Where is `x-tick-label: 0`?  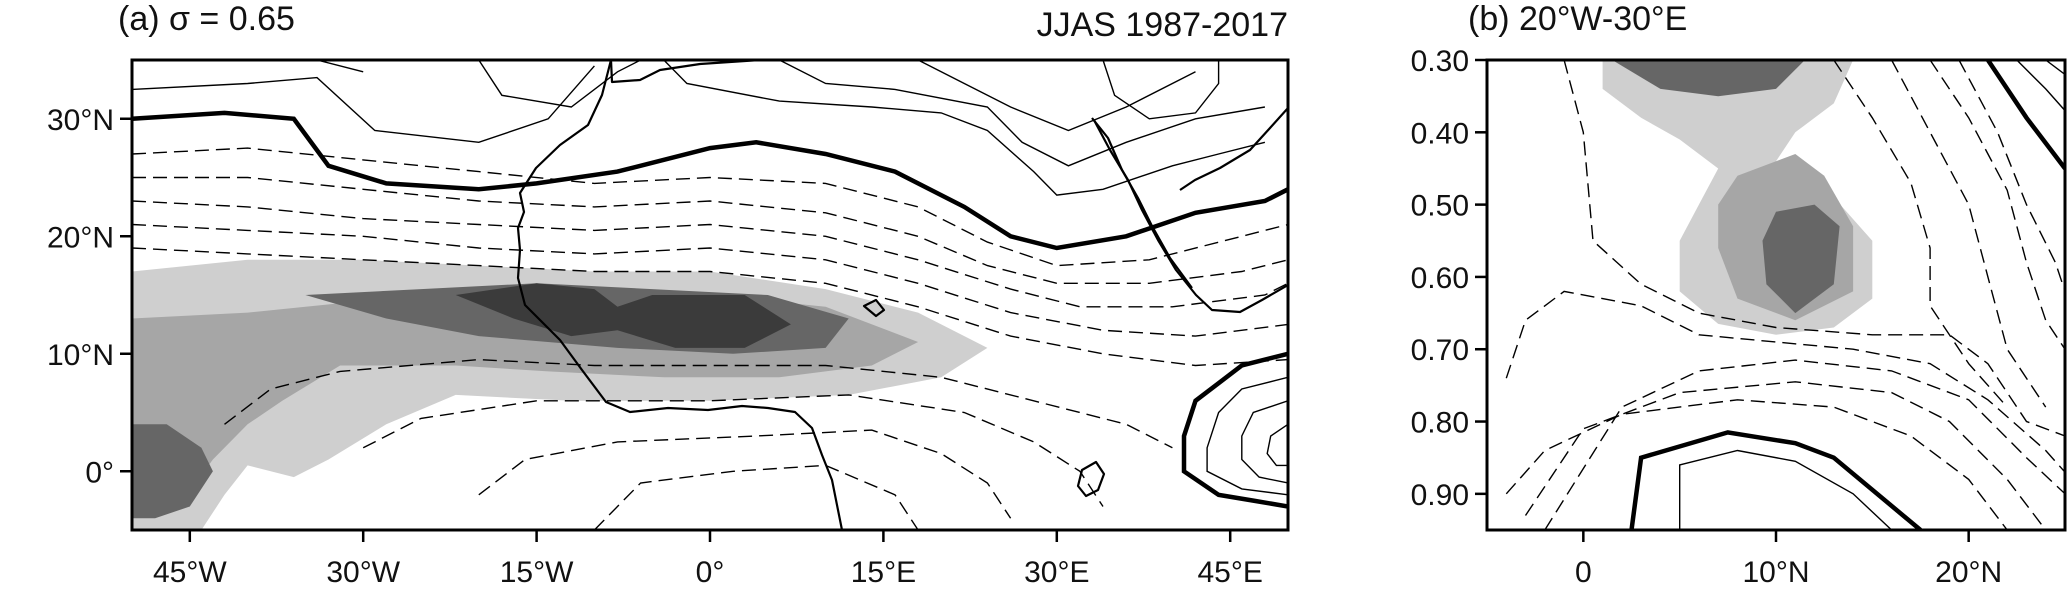
x-tick-label: 0 is located at coordinates (1583, 572).